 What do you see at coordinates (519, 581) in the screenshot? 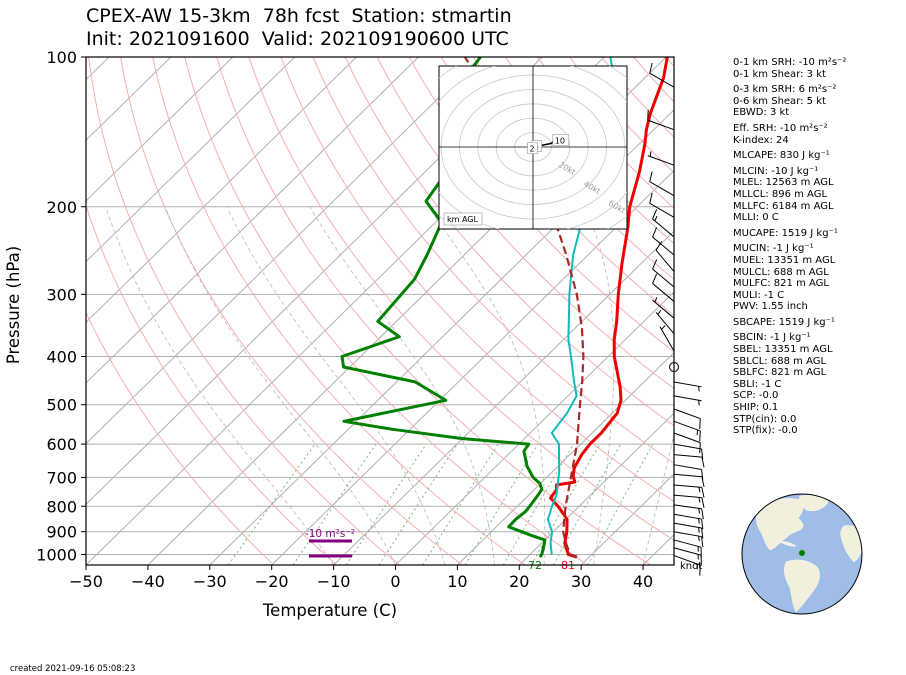
I see `x-tick-label-20: 20` at bounding box center [519, 581].